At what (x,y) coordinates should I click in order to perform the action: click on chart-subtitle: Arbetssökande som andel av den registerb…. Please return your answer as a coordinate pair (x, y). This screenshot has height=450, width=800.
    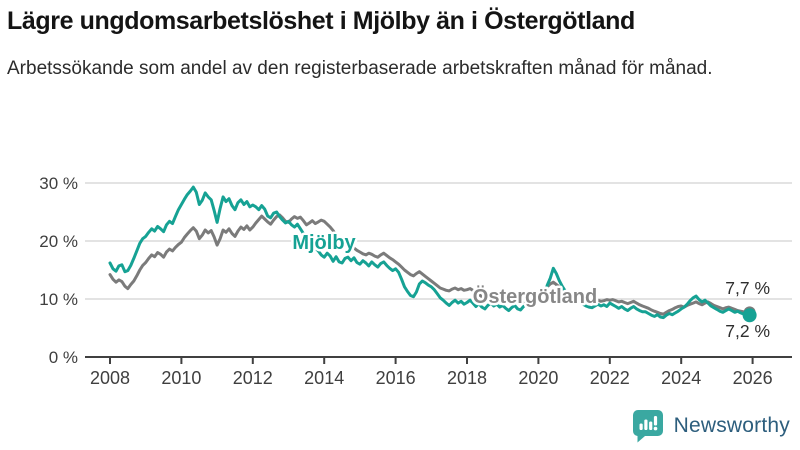
    Looking at the image, I should click on (360, 68).